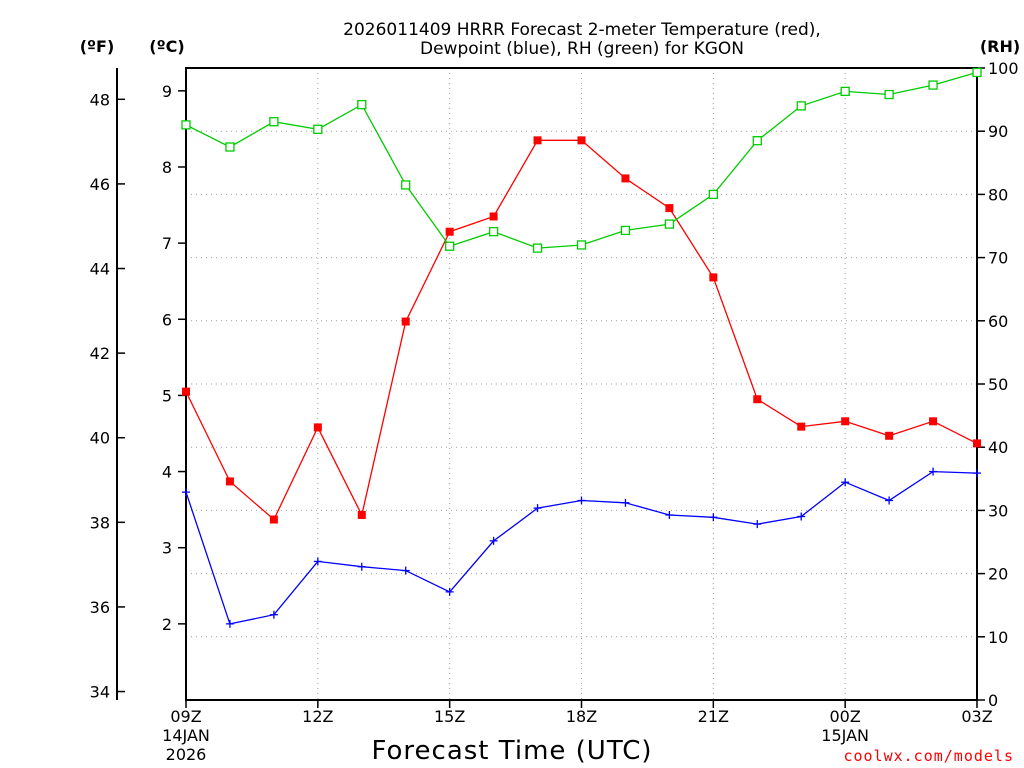 The height and width of the screenshot is (768, 1024). What do you see at coordinates (167, 91) in the screenshot?
I see `celsius-tick-label: 9` at bounding box center [167, 91].